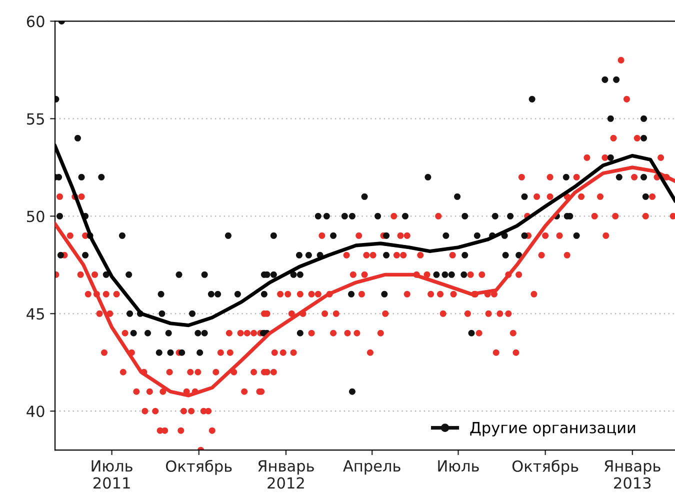 Image resolution: width=675 pixels, height=493 pixels. Describe the element at coordinates (112, 474) in the screenshot. I see `x-tick-label: Июль 2011` at that location.